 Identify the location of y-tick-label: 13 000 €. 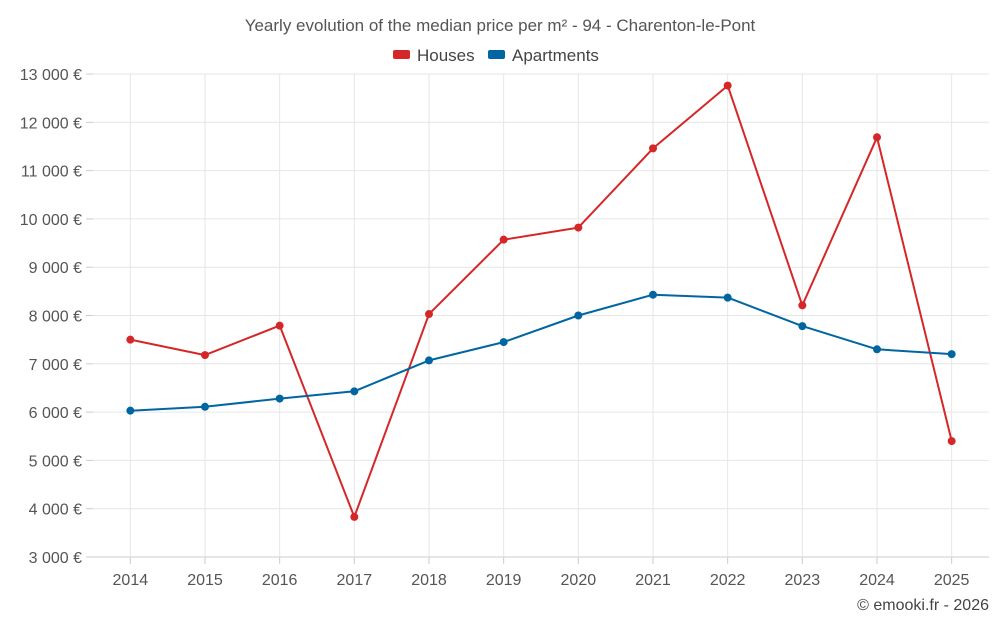
(51, 75).